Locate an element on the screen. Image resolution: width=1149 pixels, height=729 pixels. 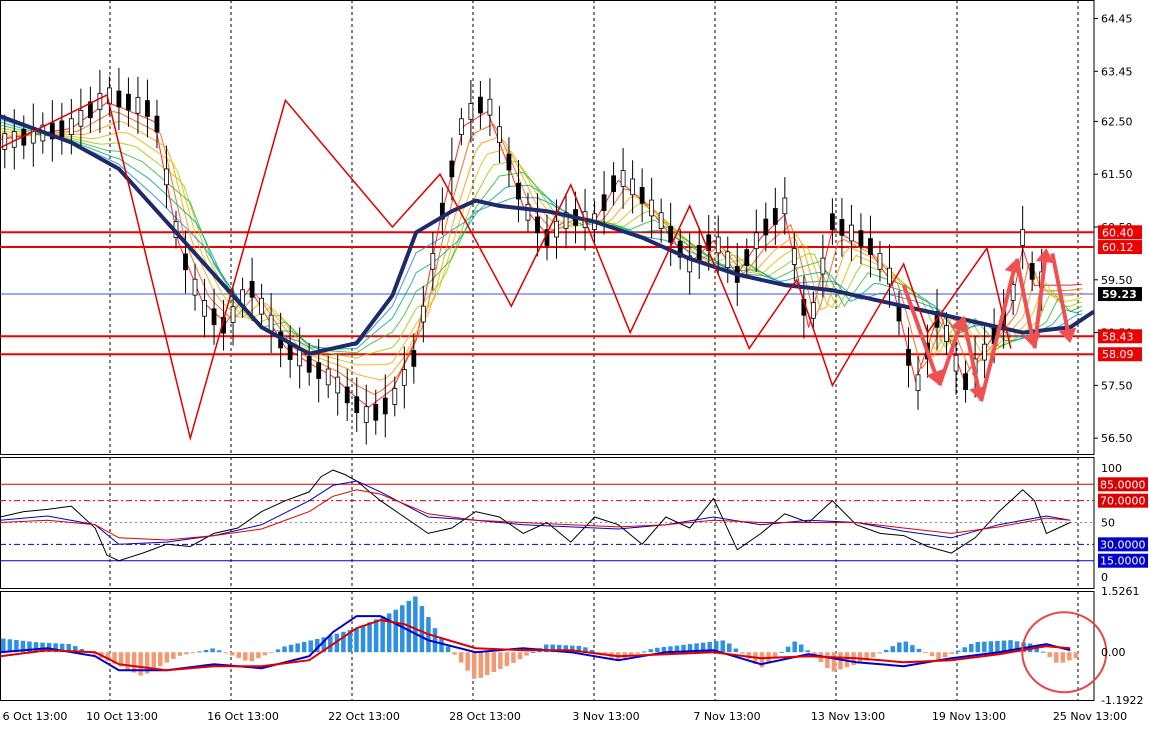
current-price-badge is located at coordinates (1120, 294).